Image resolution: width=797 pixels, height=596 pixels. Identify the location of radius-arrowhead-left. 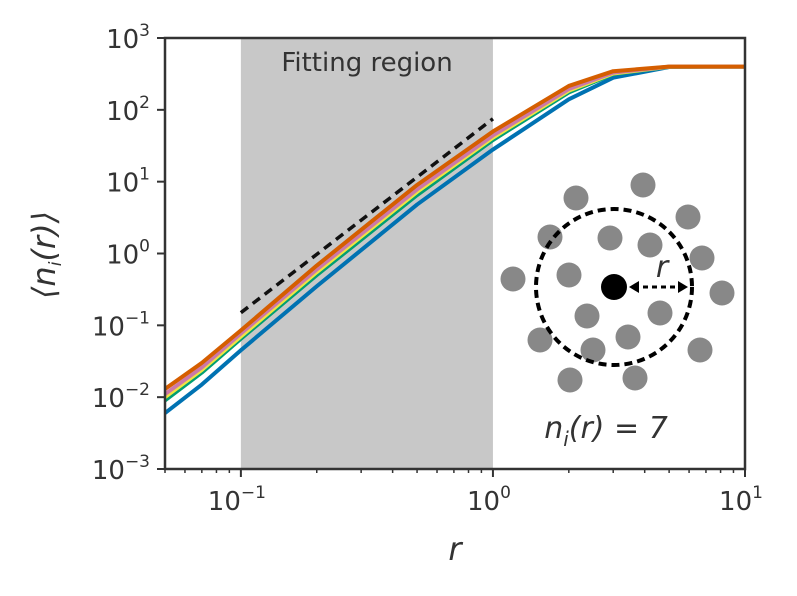
(634, 287).